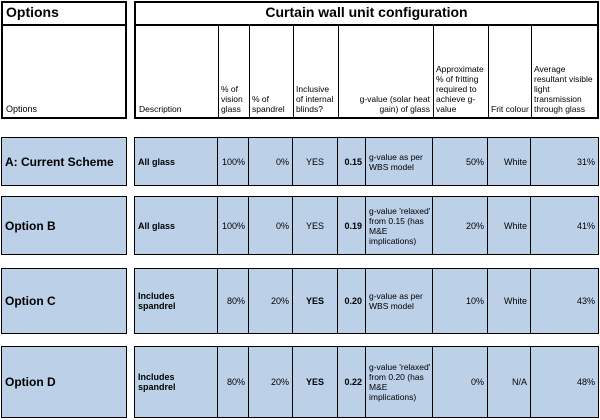 Image resolution: width=600 pixels, height=420 pixels. I want to click on vlt-cell: 43%, so click(585, 301).